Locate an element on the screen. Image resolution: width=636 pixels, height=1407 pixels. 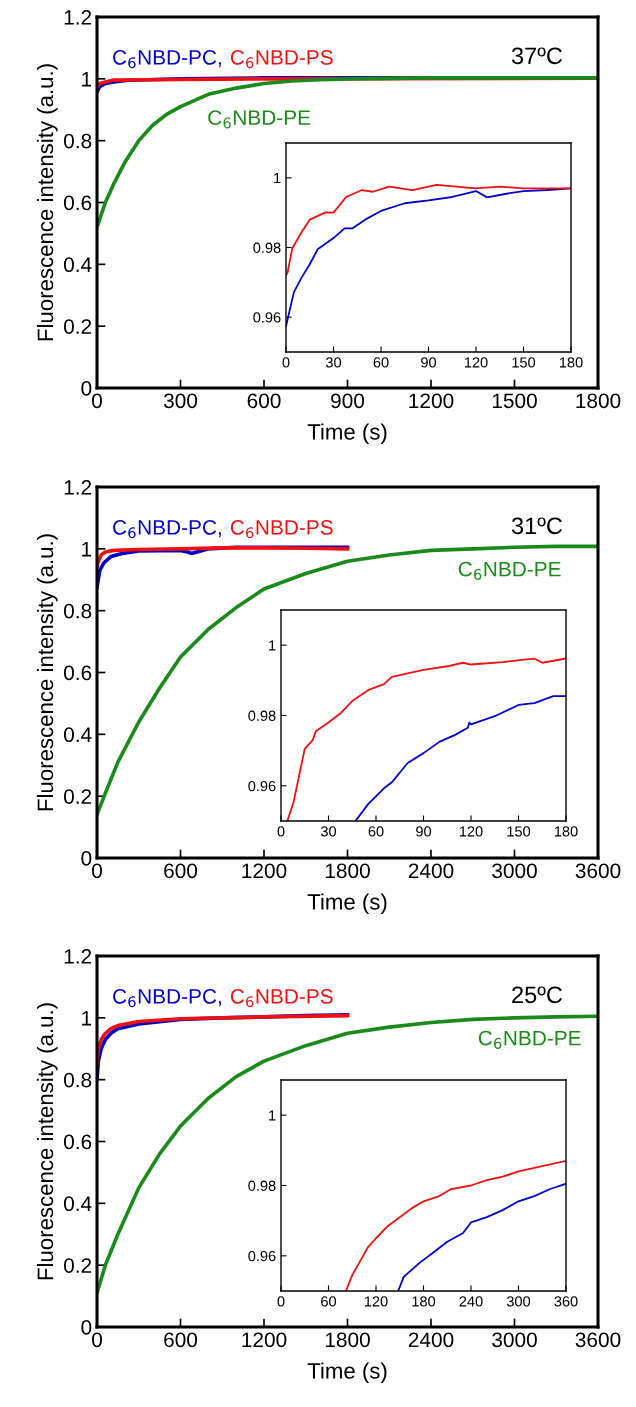
x-tick-label: 360 is located at coordinates (566, 1301).